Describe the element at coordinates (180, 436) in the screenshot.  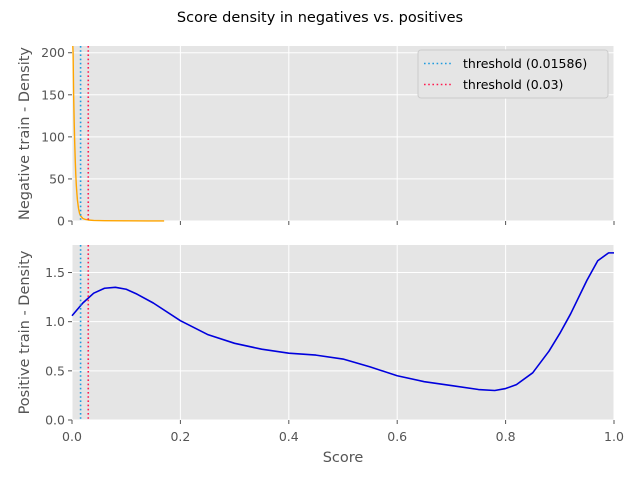
I see `x-tick-label: 0.2` at that location.